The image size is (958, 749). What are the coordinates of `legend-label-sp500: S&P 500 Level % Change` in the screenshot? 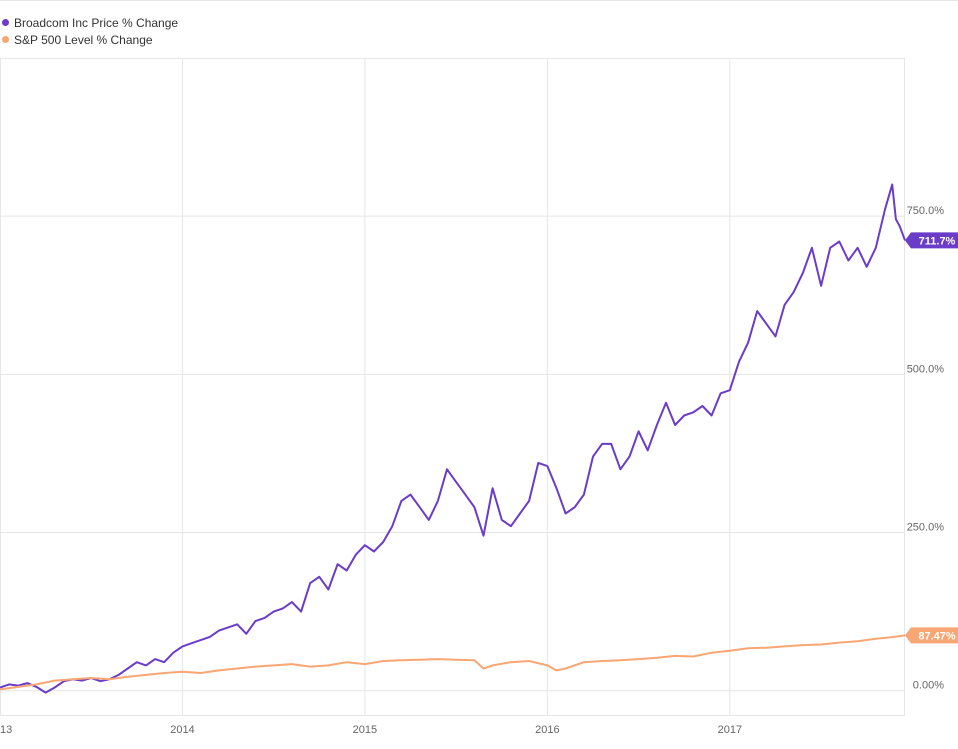 It's located at (83, 39).